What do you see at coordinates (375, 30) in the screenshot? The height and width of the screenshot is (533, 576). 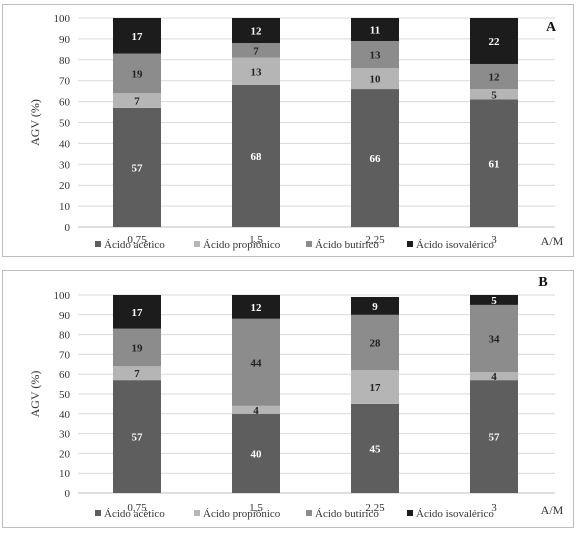 I see `data-label: 11` at bounding box center [375, 30].